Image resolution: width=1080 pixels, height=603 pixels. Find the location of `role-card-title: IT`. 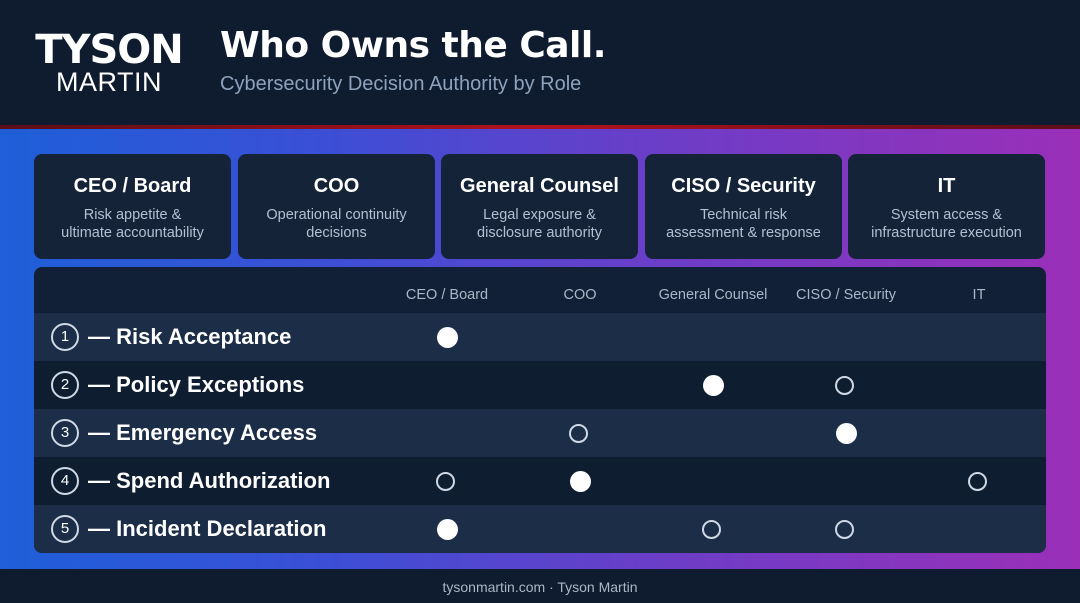

role-card-title: IT is located at coordinates (946, 186).